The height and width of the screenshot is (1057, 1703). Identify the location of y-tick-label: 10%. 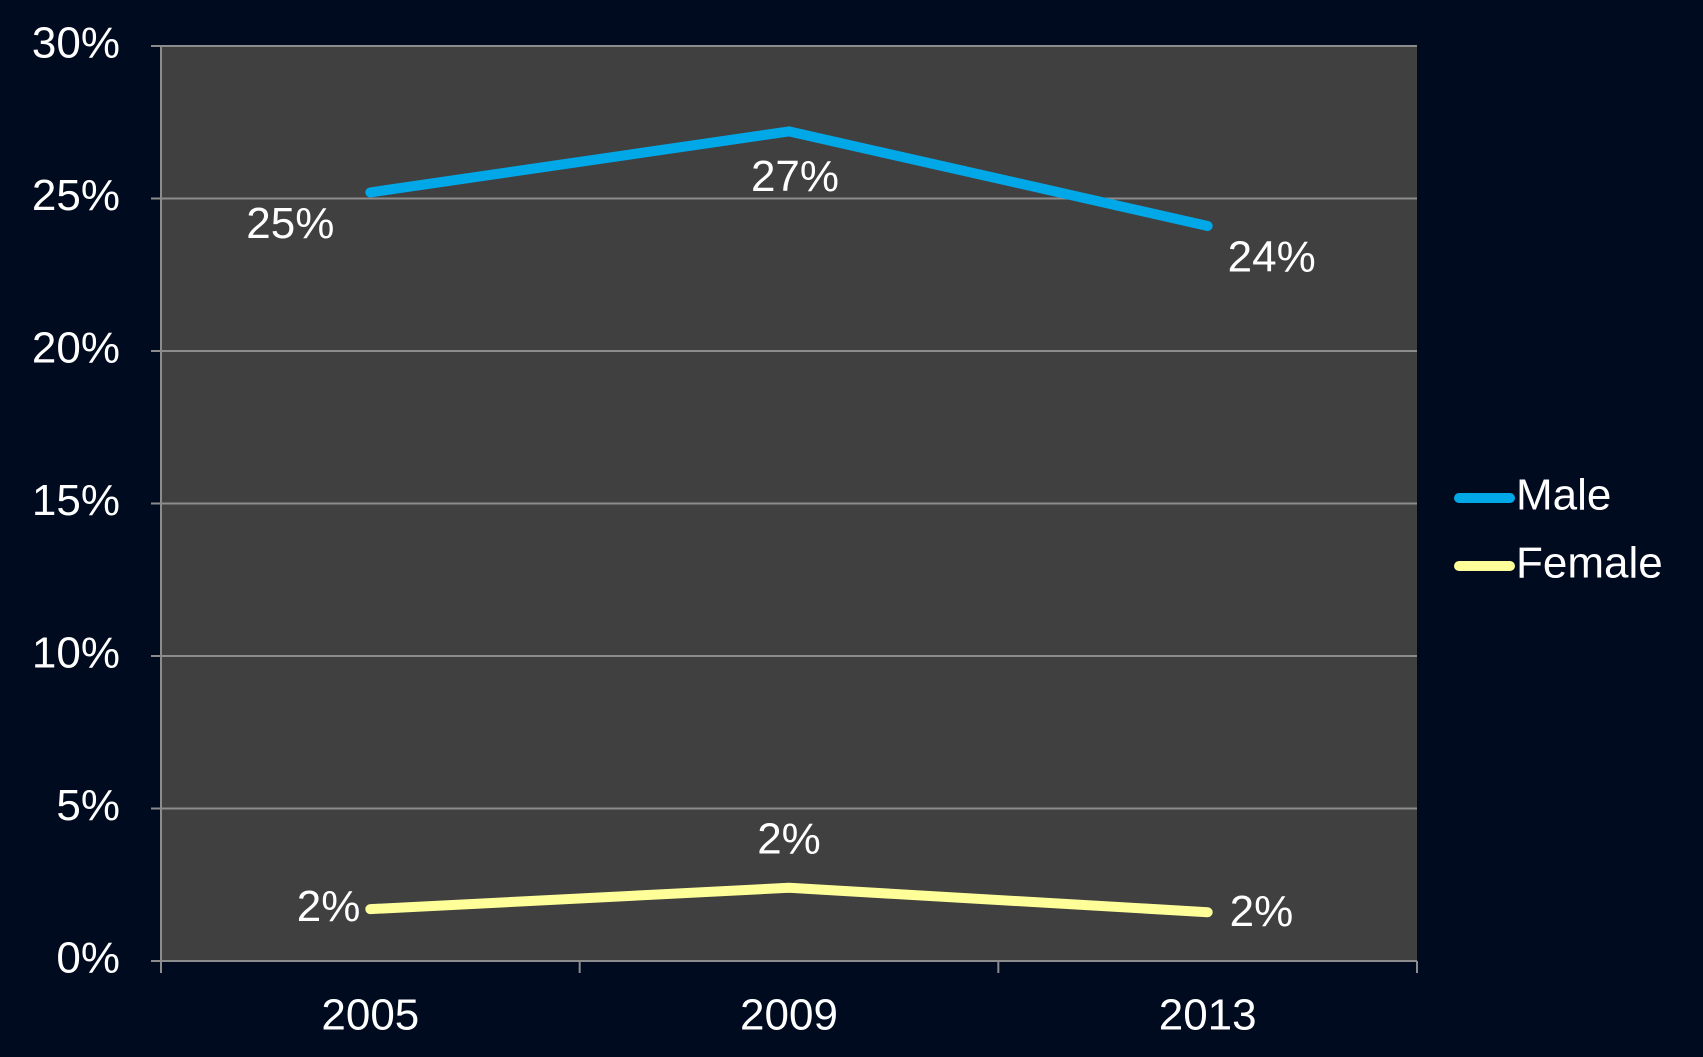
(76, 653).